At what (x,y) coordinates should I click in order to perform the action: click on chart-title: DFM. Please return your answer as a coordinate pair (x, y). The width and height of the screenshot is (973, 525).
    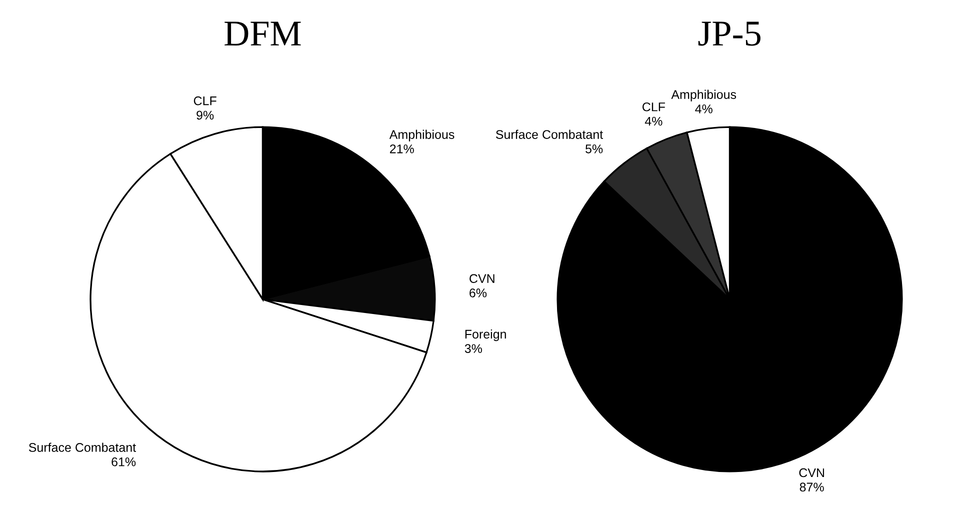
    Looking at the image, I should click on (262, 34).